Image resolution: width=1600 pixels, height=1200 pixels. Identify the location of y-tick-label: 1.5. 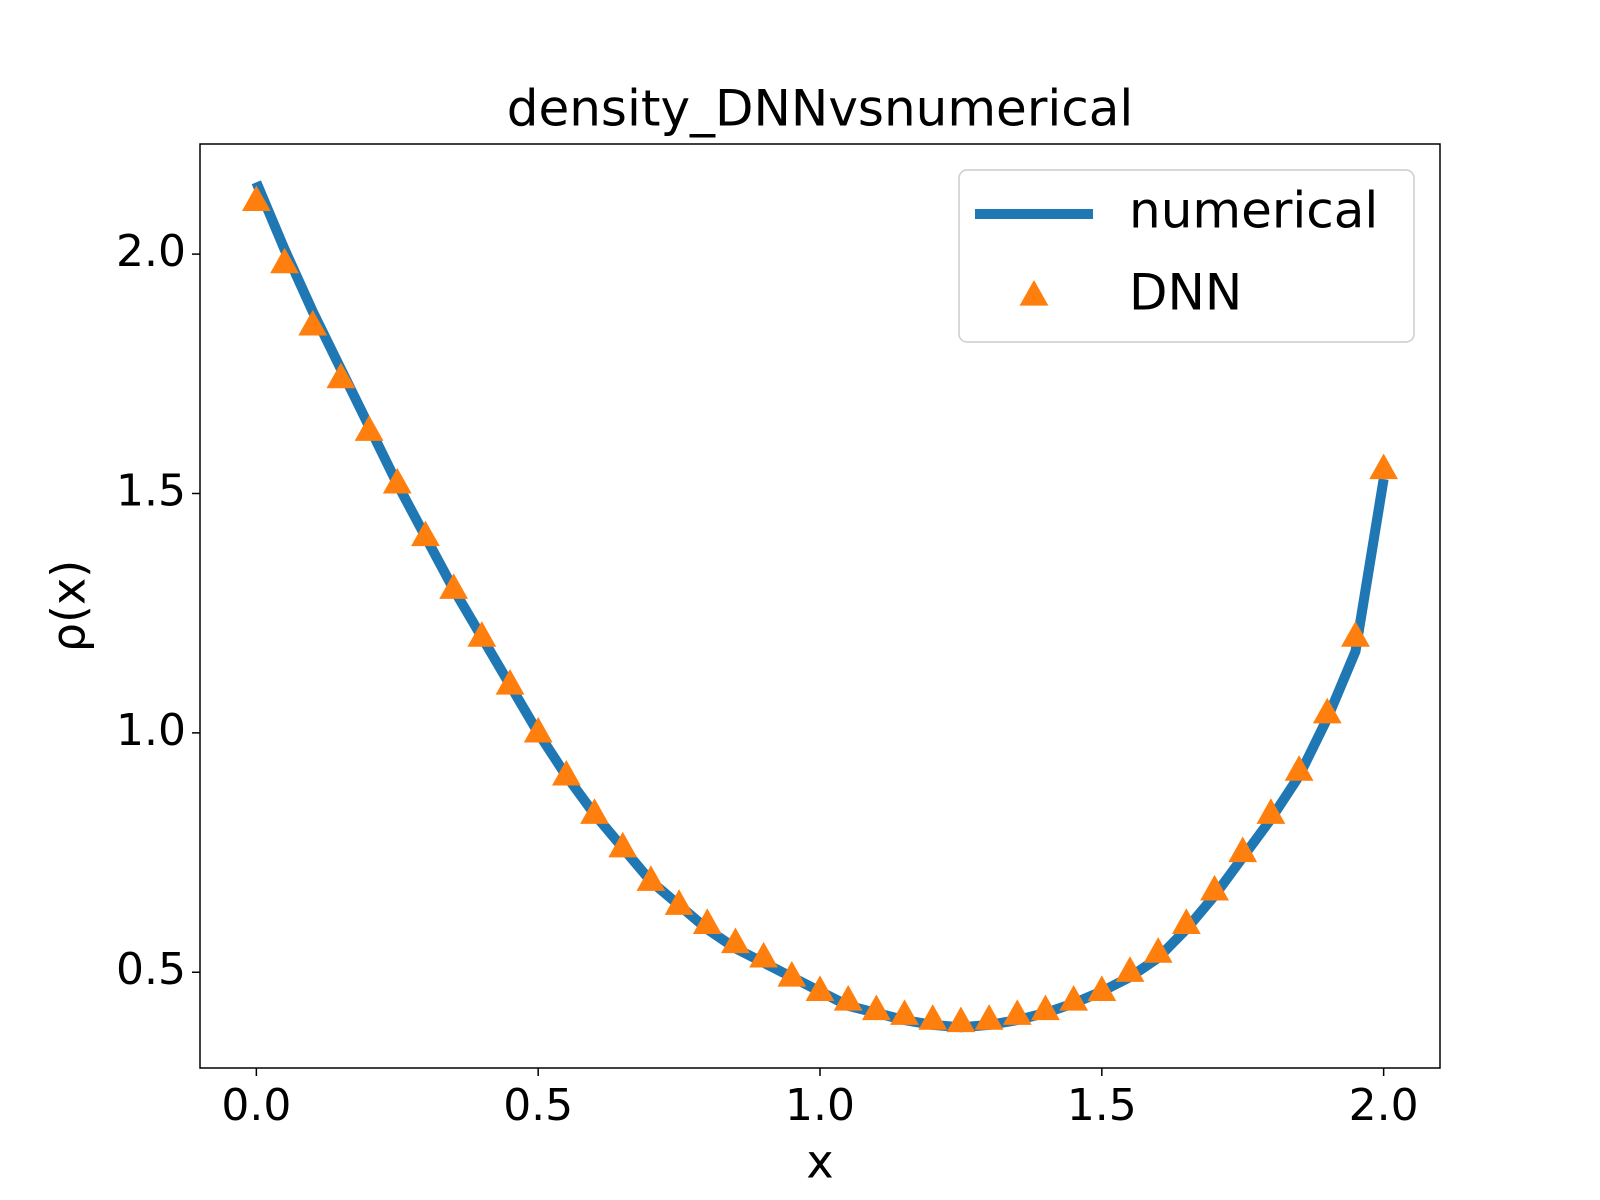
(151, 490).